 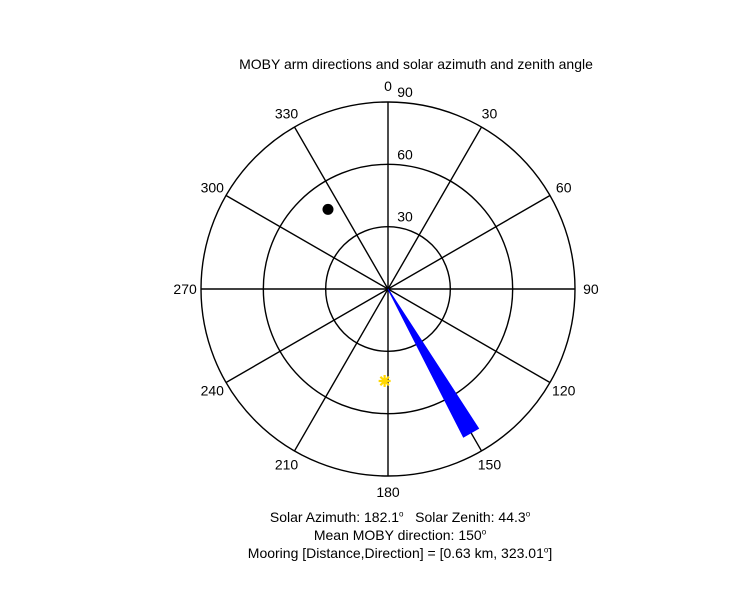 What do you see at coordinates (334, 517) in the screenshot?
I see `solar-azimuth-text: Solar Azimuth: 182.1` at bounding box center [334, 517].